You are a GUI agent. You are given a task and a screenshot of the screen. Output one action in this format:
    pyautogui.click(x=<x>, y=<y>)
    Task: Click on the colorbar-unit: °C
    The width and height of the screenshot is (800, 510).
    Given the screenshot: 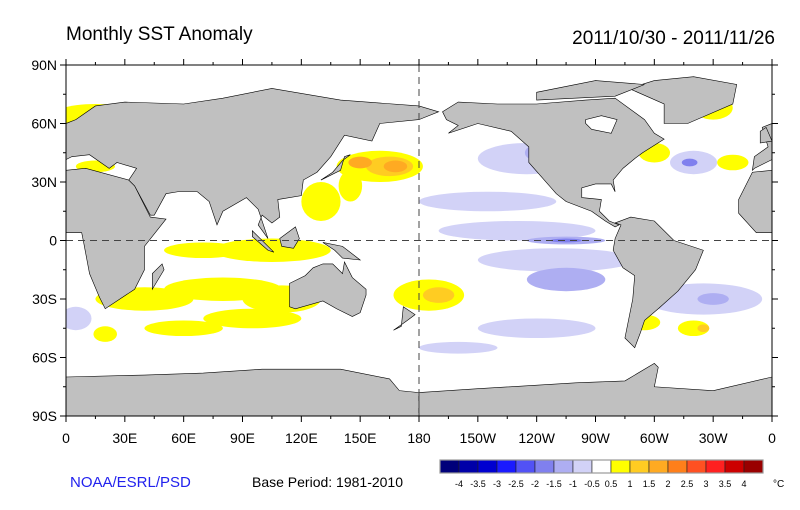 What is the action you would take?
    pyautogui.click(x=778, y=484)
    